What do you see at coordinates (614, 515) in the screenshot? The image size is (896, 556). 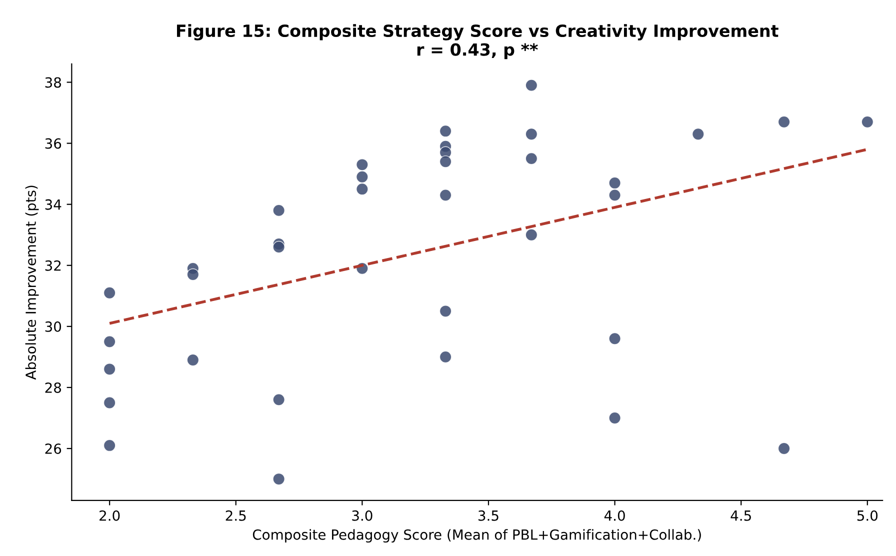 I see `x-tick-label: 4.0` at bounding box center [614, 515].